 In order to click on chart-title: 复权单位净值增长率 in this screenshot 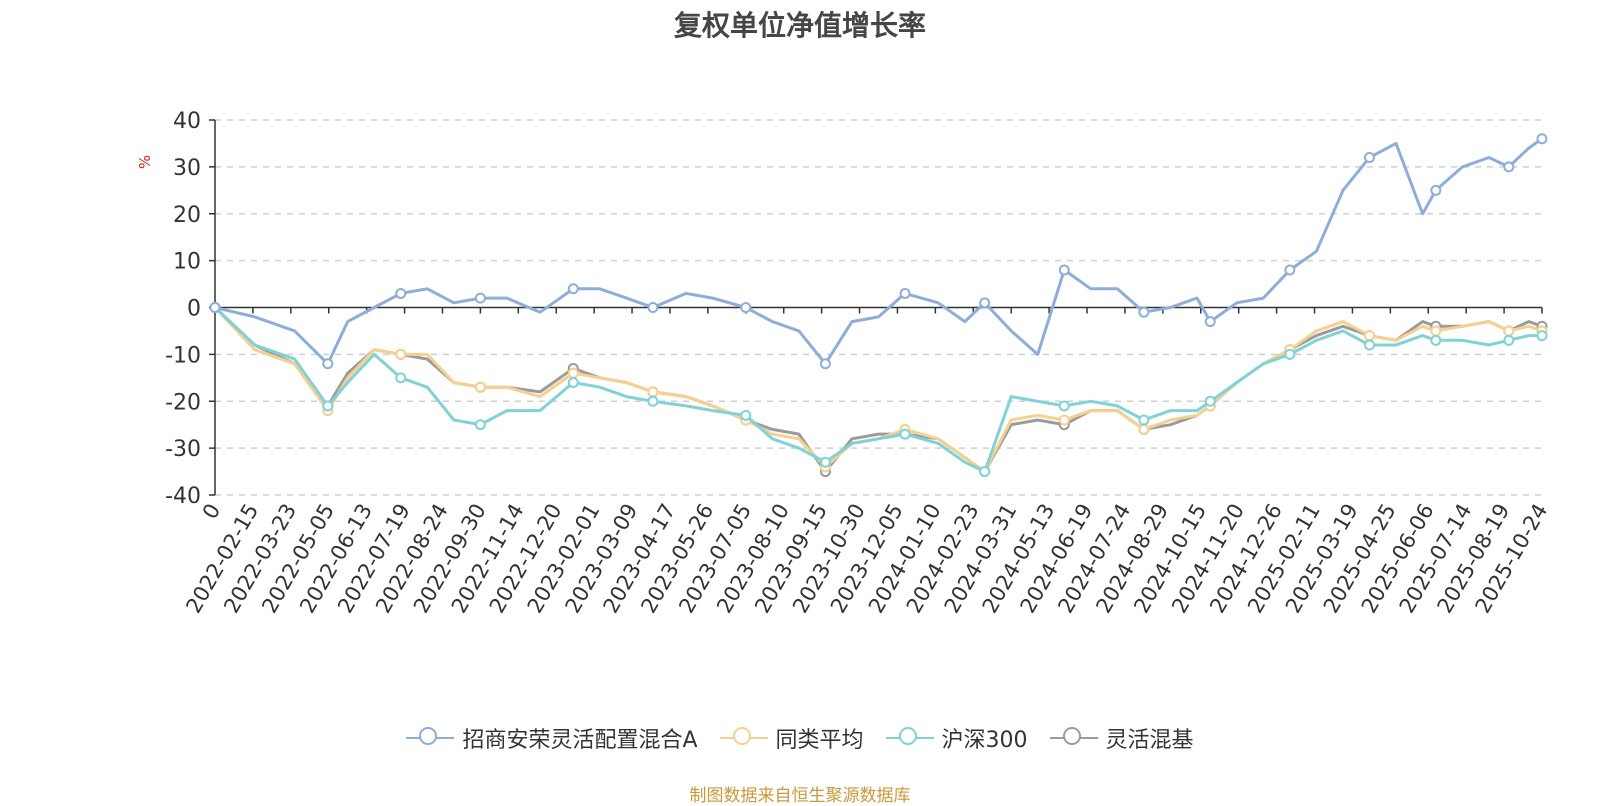, I will do `click(799, 25)`.